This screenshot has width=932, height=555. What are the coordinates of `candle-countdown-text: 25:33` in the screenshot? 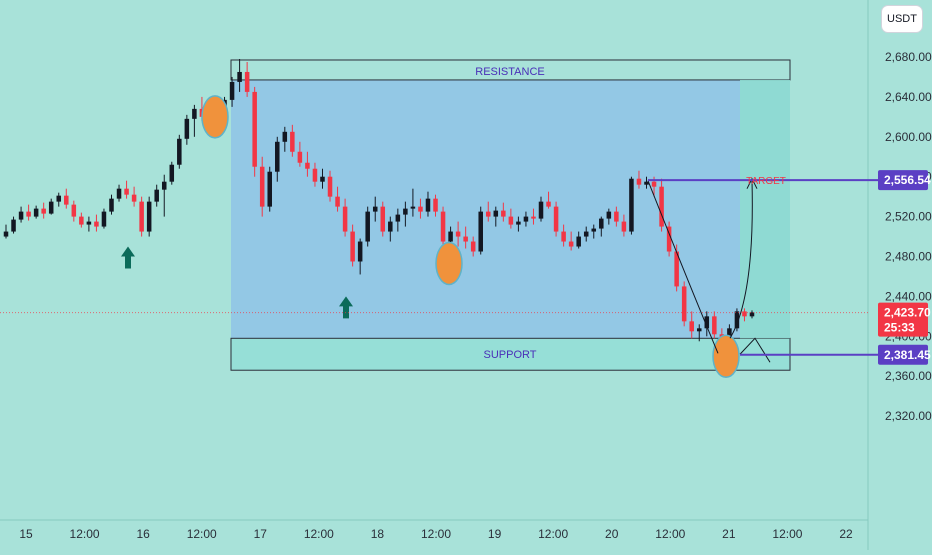 It's located at (899, 328).